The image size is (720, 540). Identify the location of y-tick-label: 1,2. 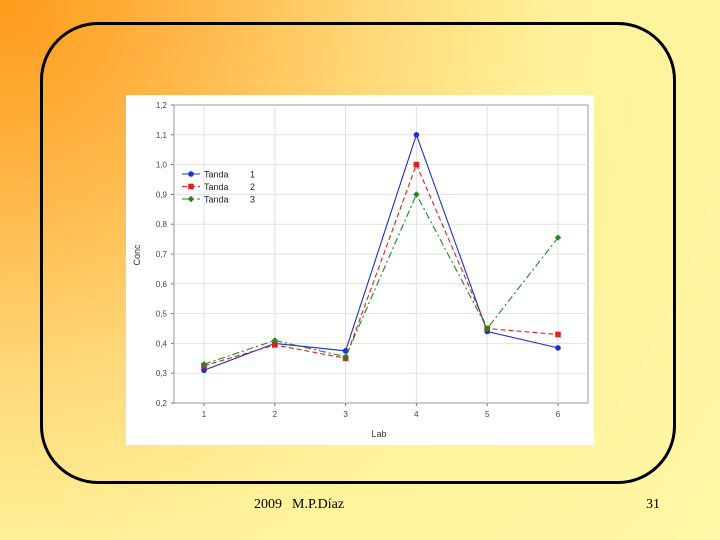
(162, 105).